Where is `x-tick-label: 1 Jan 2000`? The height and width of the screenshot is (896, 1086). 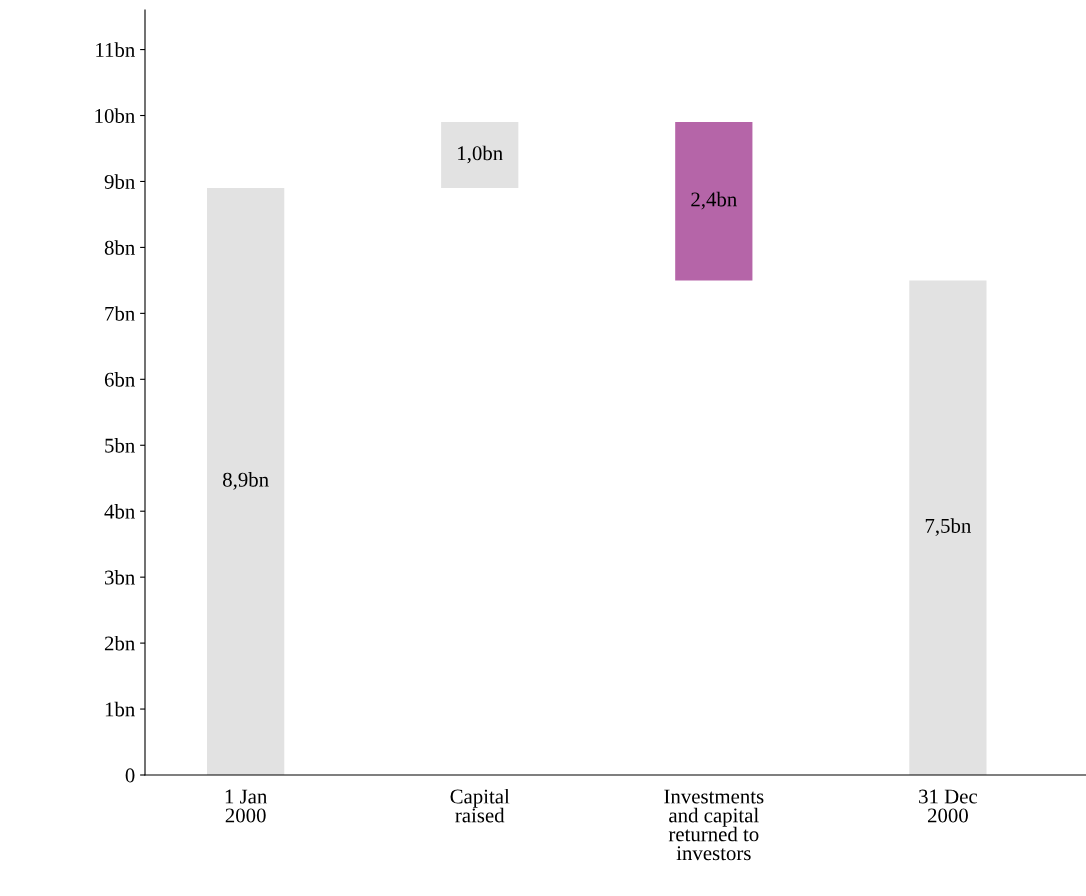 x-tick-label: 1 Jan 2000 is located at coordinates (246, 806).